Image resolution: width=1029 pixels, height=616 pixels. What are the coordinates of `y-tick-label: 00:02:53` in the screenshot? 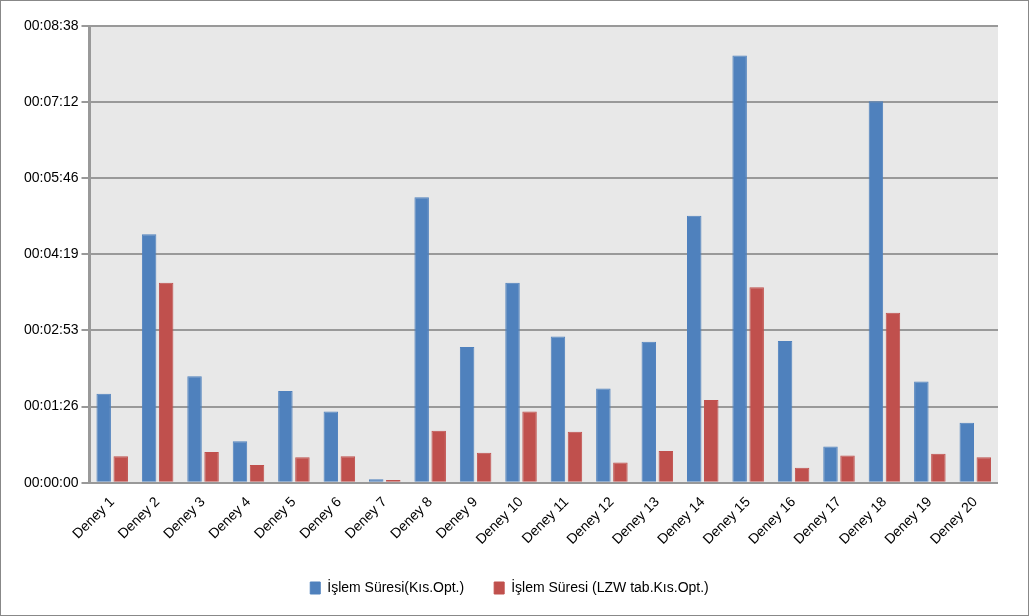 It's located at (51, 329).